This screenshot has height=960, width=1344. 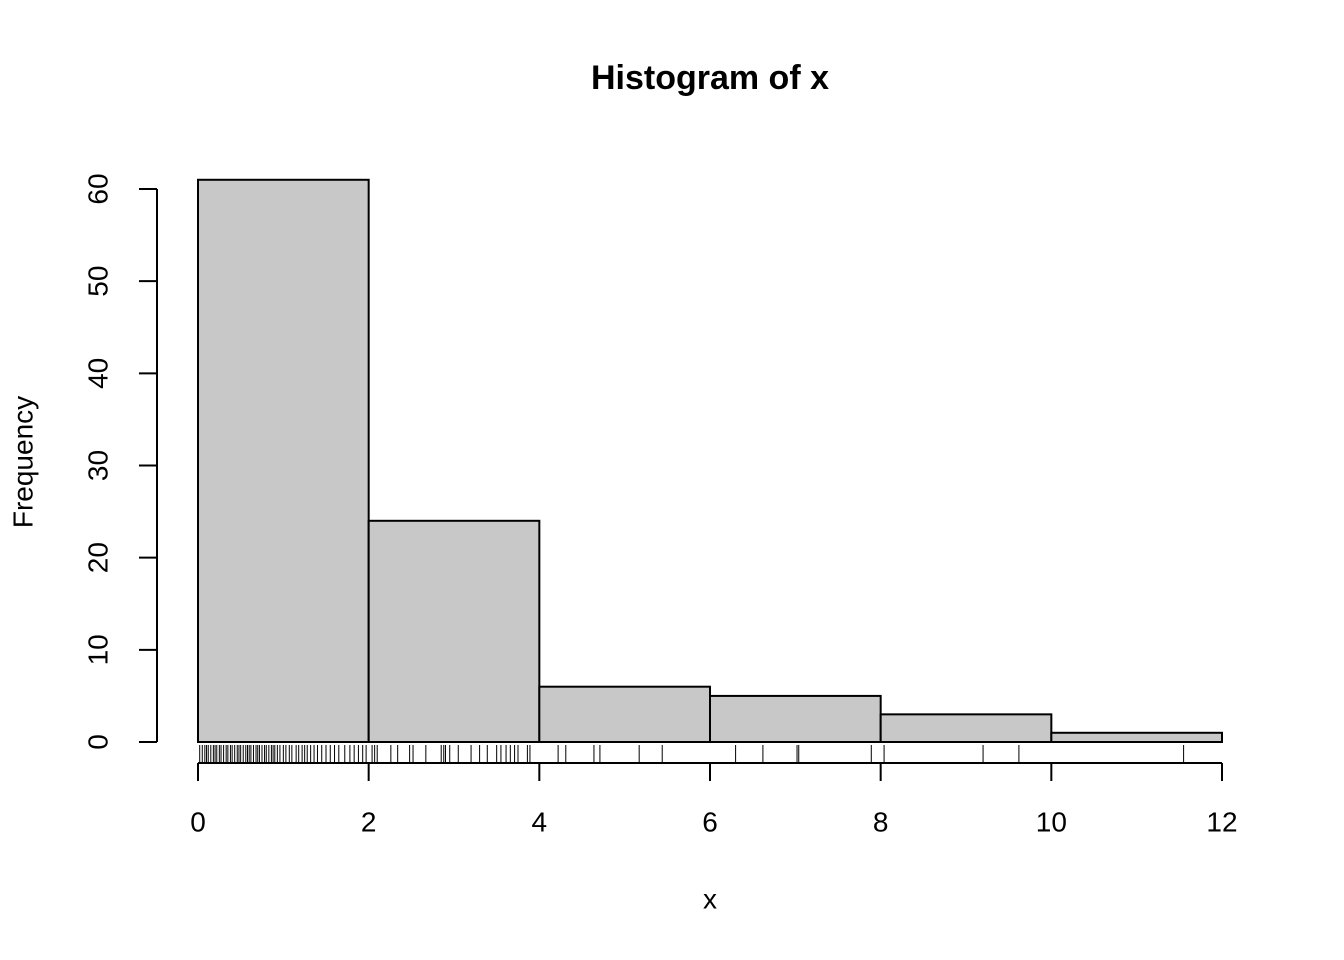 I want to click on y-tick-label: 30, so click(x=97, y=465).